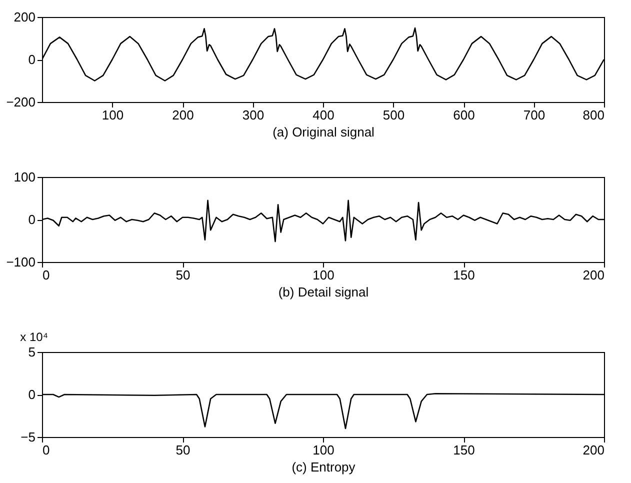 The height and width of the screenshot is (483, 631). What do you see at coordinates (464, 115) in the screenshot?
I see `x-tick-label: 600` at bounding box center [464, 115].